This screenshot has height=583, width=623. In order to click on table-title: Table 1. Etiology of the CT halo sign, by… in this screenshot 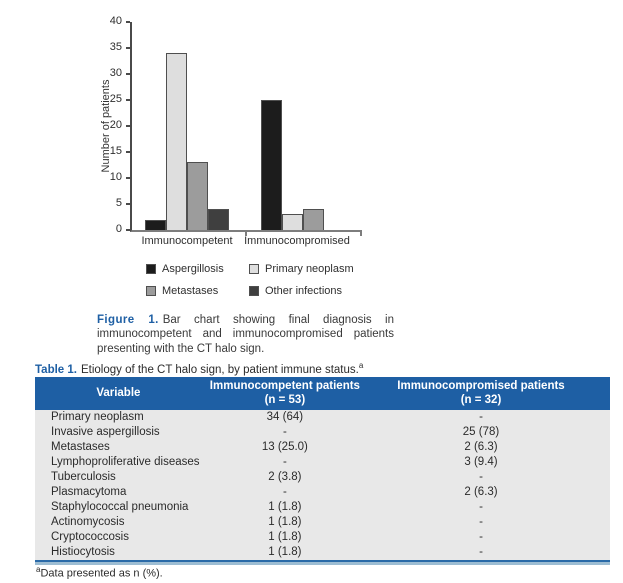, I will do `click(199, 368)`.